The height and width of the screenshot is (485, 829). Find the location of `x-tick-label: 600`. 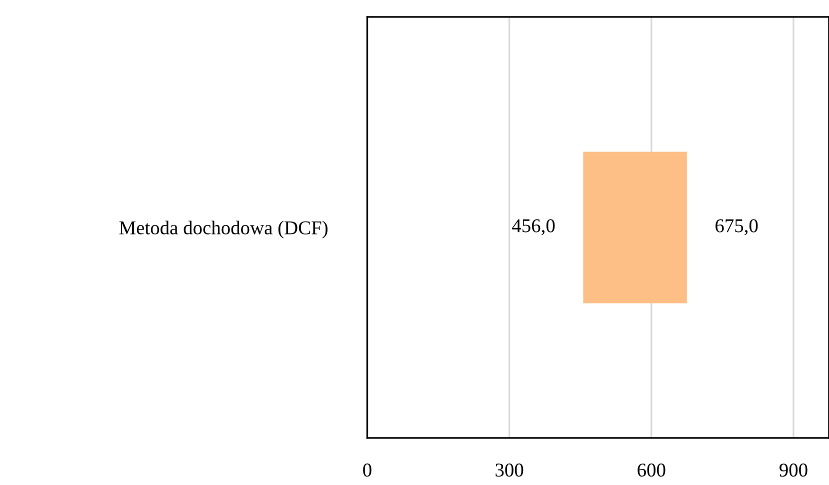

x-tick-label: 600 is located at coordinates (652, 470).